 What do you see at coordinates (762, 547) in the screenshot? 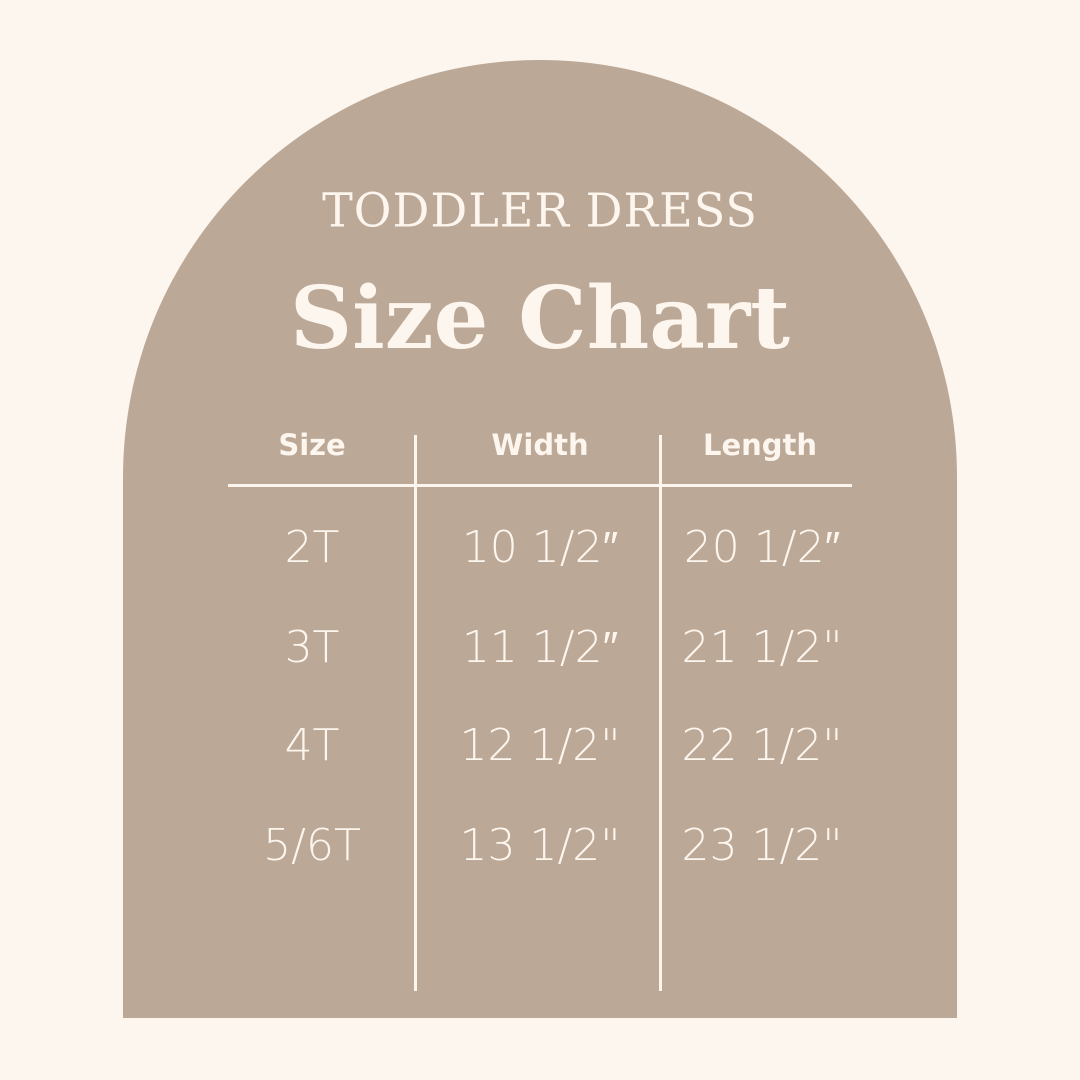
I see `cell-length: 20 1/2″` at bounding box center [762, 547].